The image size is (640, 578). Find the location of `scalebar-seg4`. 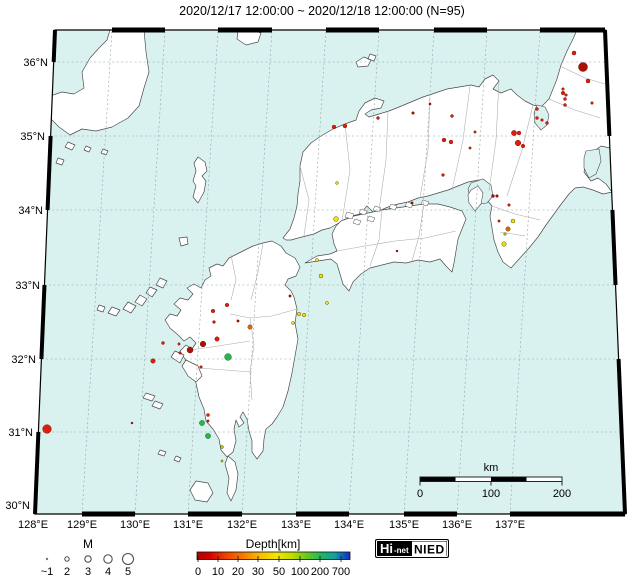

scalebar-seg4 is located at coordinates (544, 479).